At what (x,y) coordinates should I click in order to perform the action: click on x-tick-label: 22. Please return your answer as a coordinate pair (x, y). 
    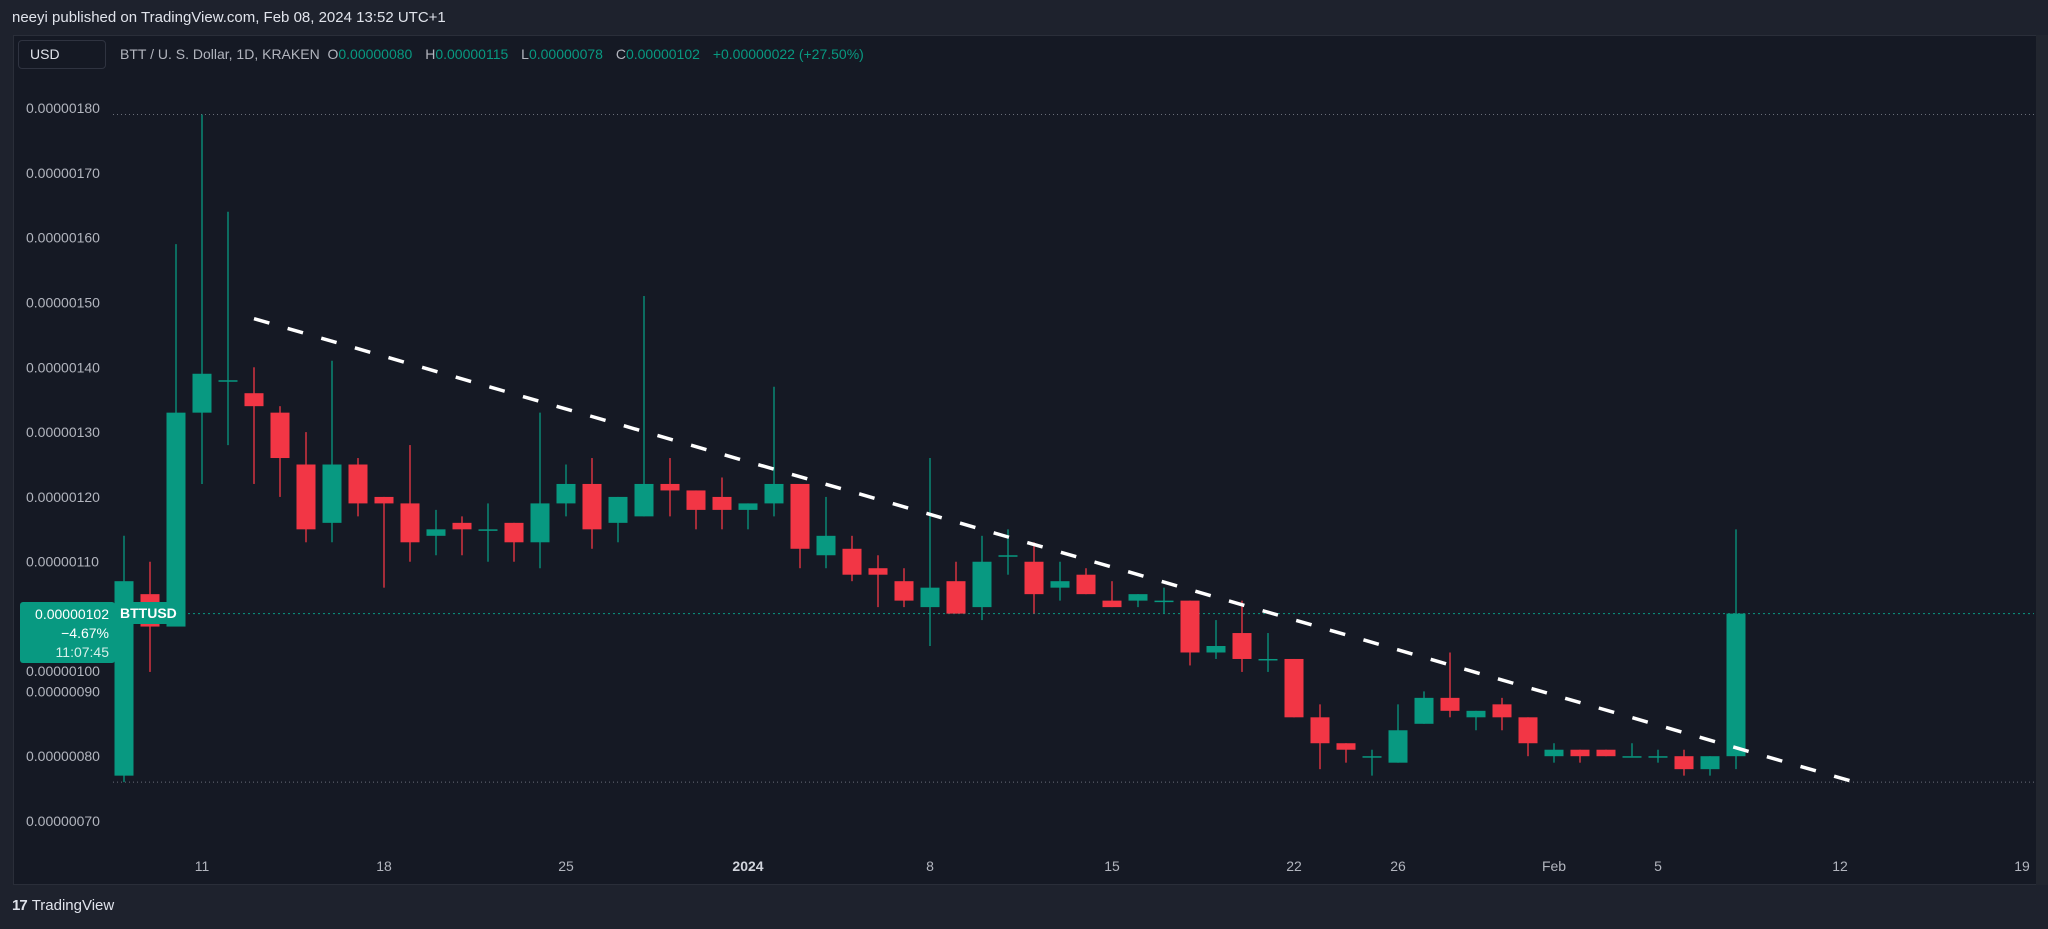
    Looking at the image, I should click on (1294, 866).